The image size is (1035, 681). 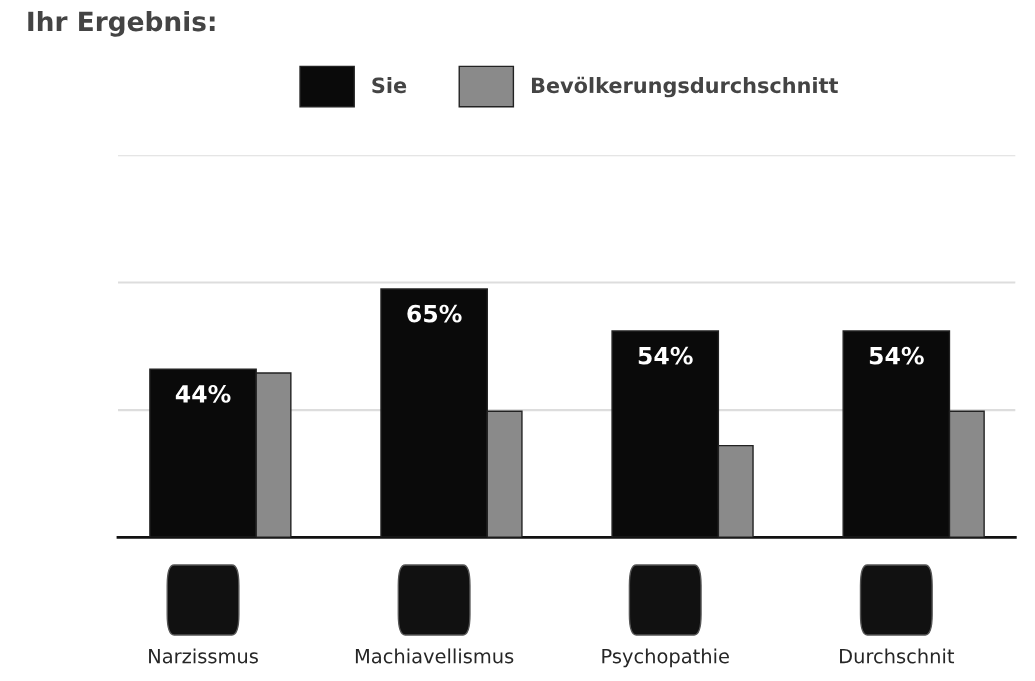 What do you see at coordinates (121, 23) in the screenshot?
I see `chart-title: Ihr Ergebnis:` at bounding box center [121, 23].